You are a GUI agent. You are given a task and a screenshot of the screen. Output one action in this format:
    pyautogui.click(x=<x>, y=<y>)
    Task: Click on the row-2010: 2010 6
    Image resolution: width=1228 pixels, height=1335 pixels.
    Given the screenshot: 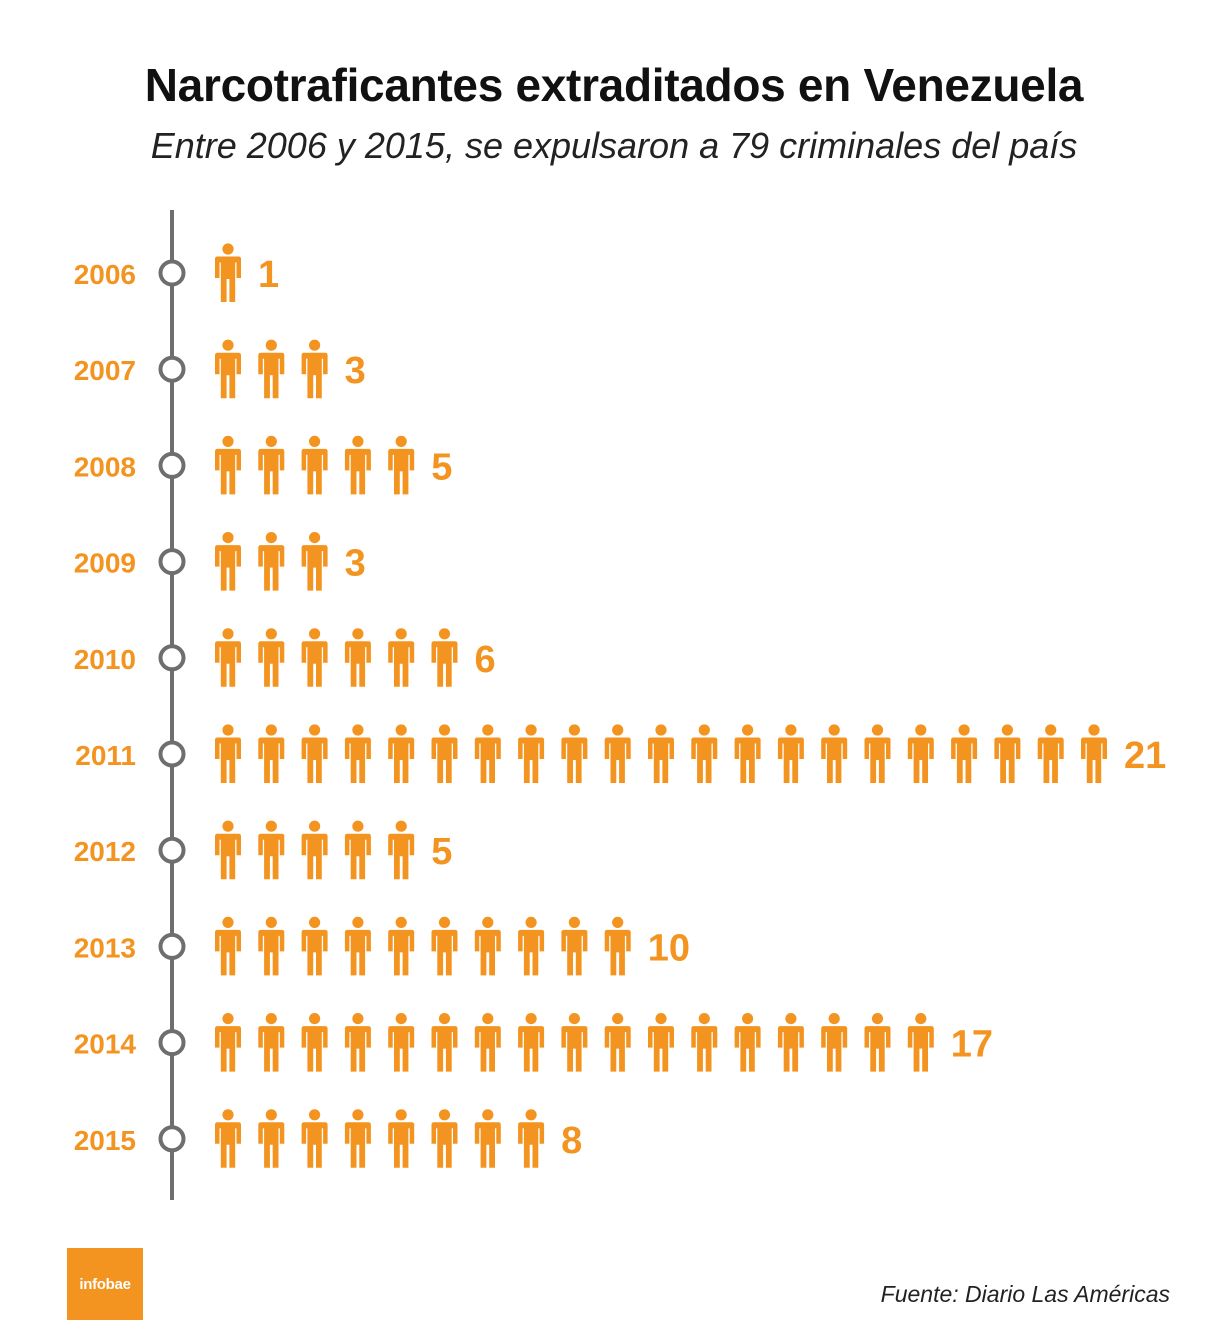 What is the action you would take?
    pyautogui.click(x=285, y=657)
    